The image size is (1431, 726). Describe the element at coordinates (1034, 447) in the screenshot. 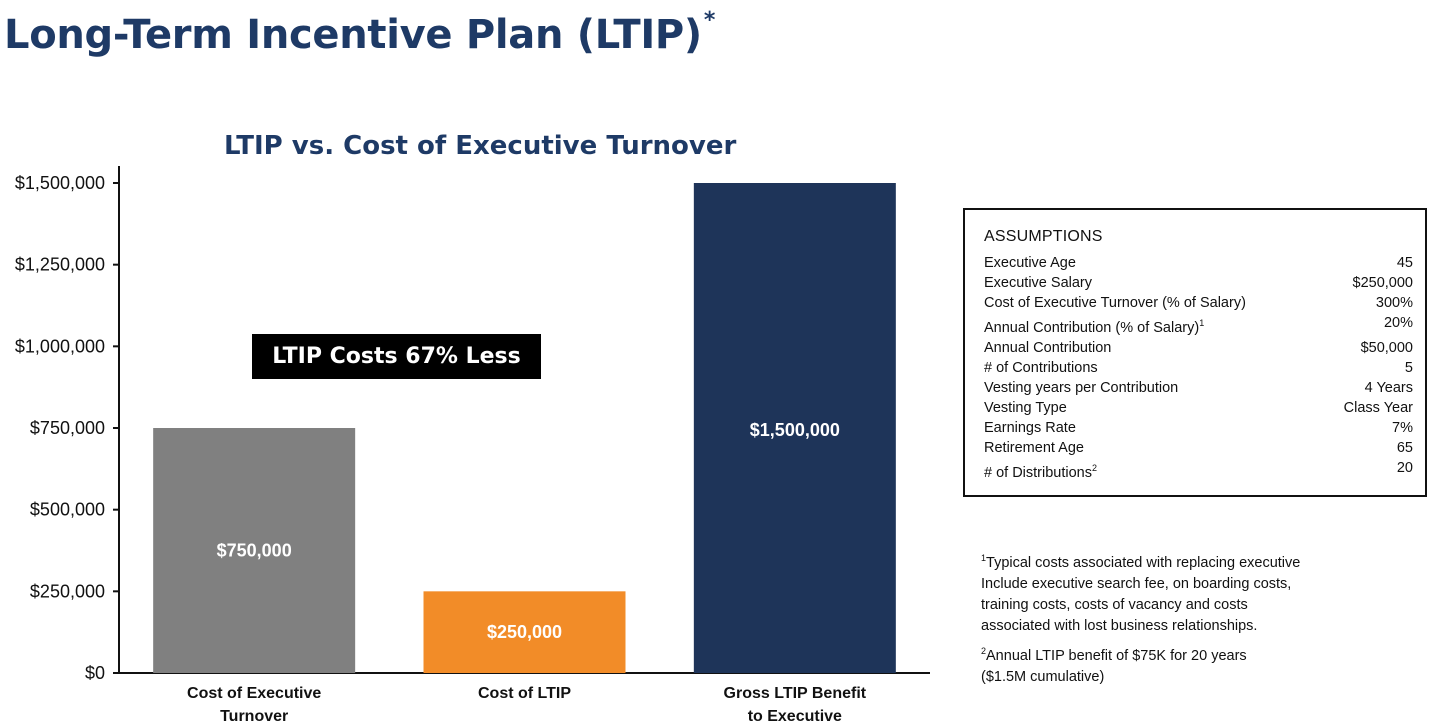

I see `assumption-label: Retirement Age` at that location.